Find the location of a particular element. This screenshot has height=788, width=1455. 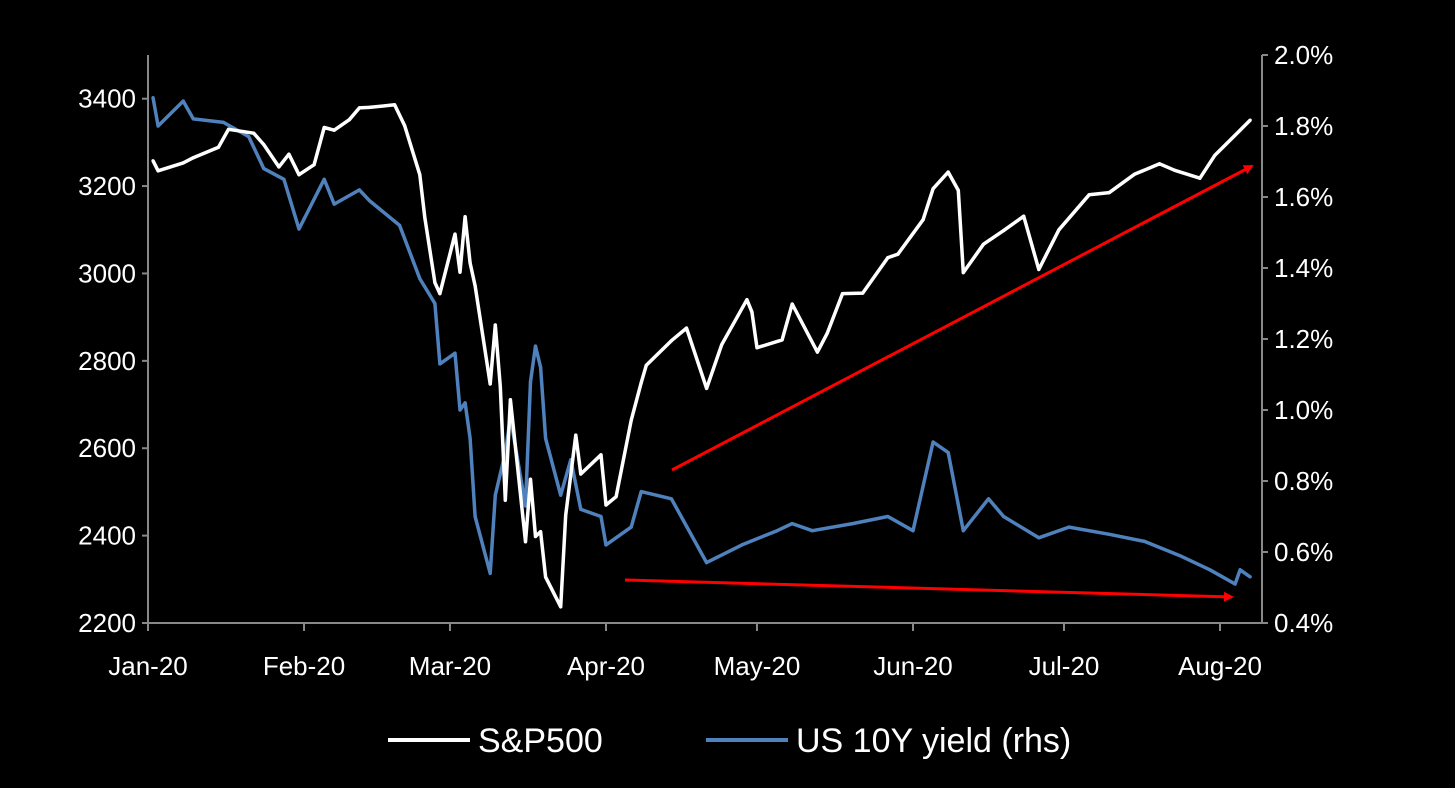

x-tick-label: Jun-20 is located at coordinates (913, 666).